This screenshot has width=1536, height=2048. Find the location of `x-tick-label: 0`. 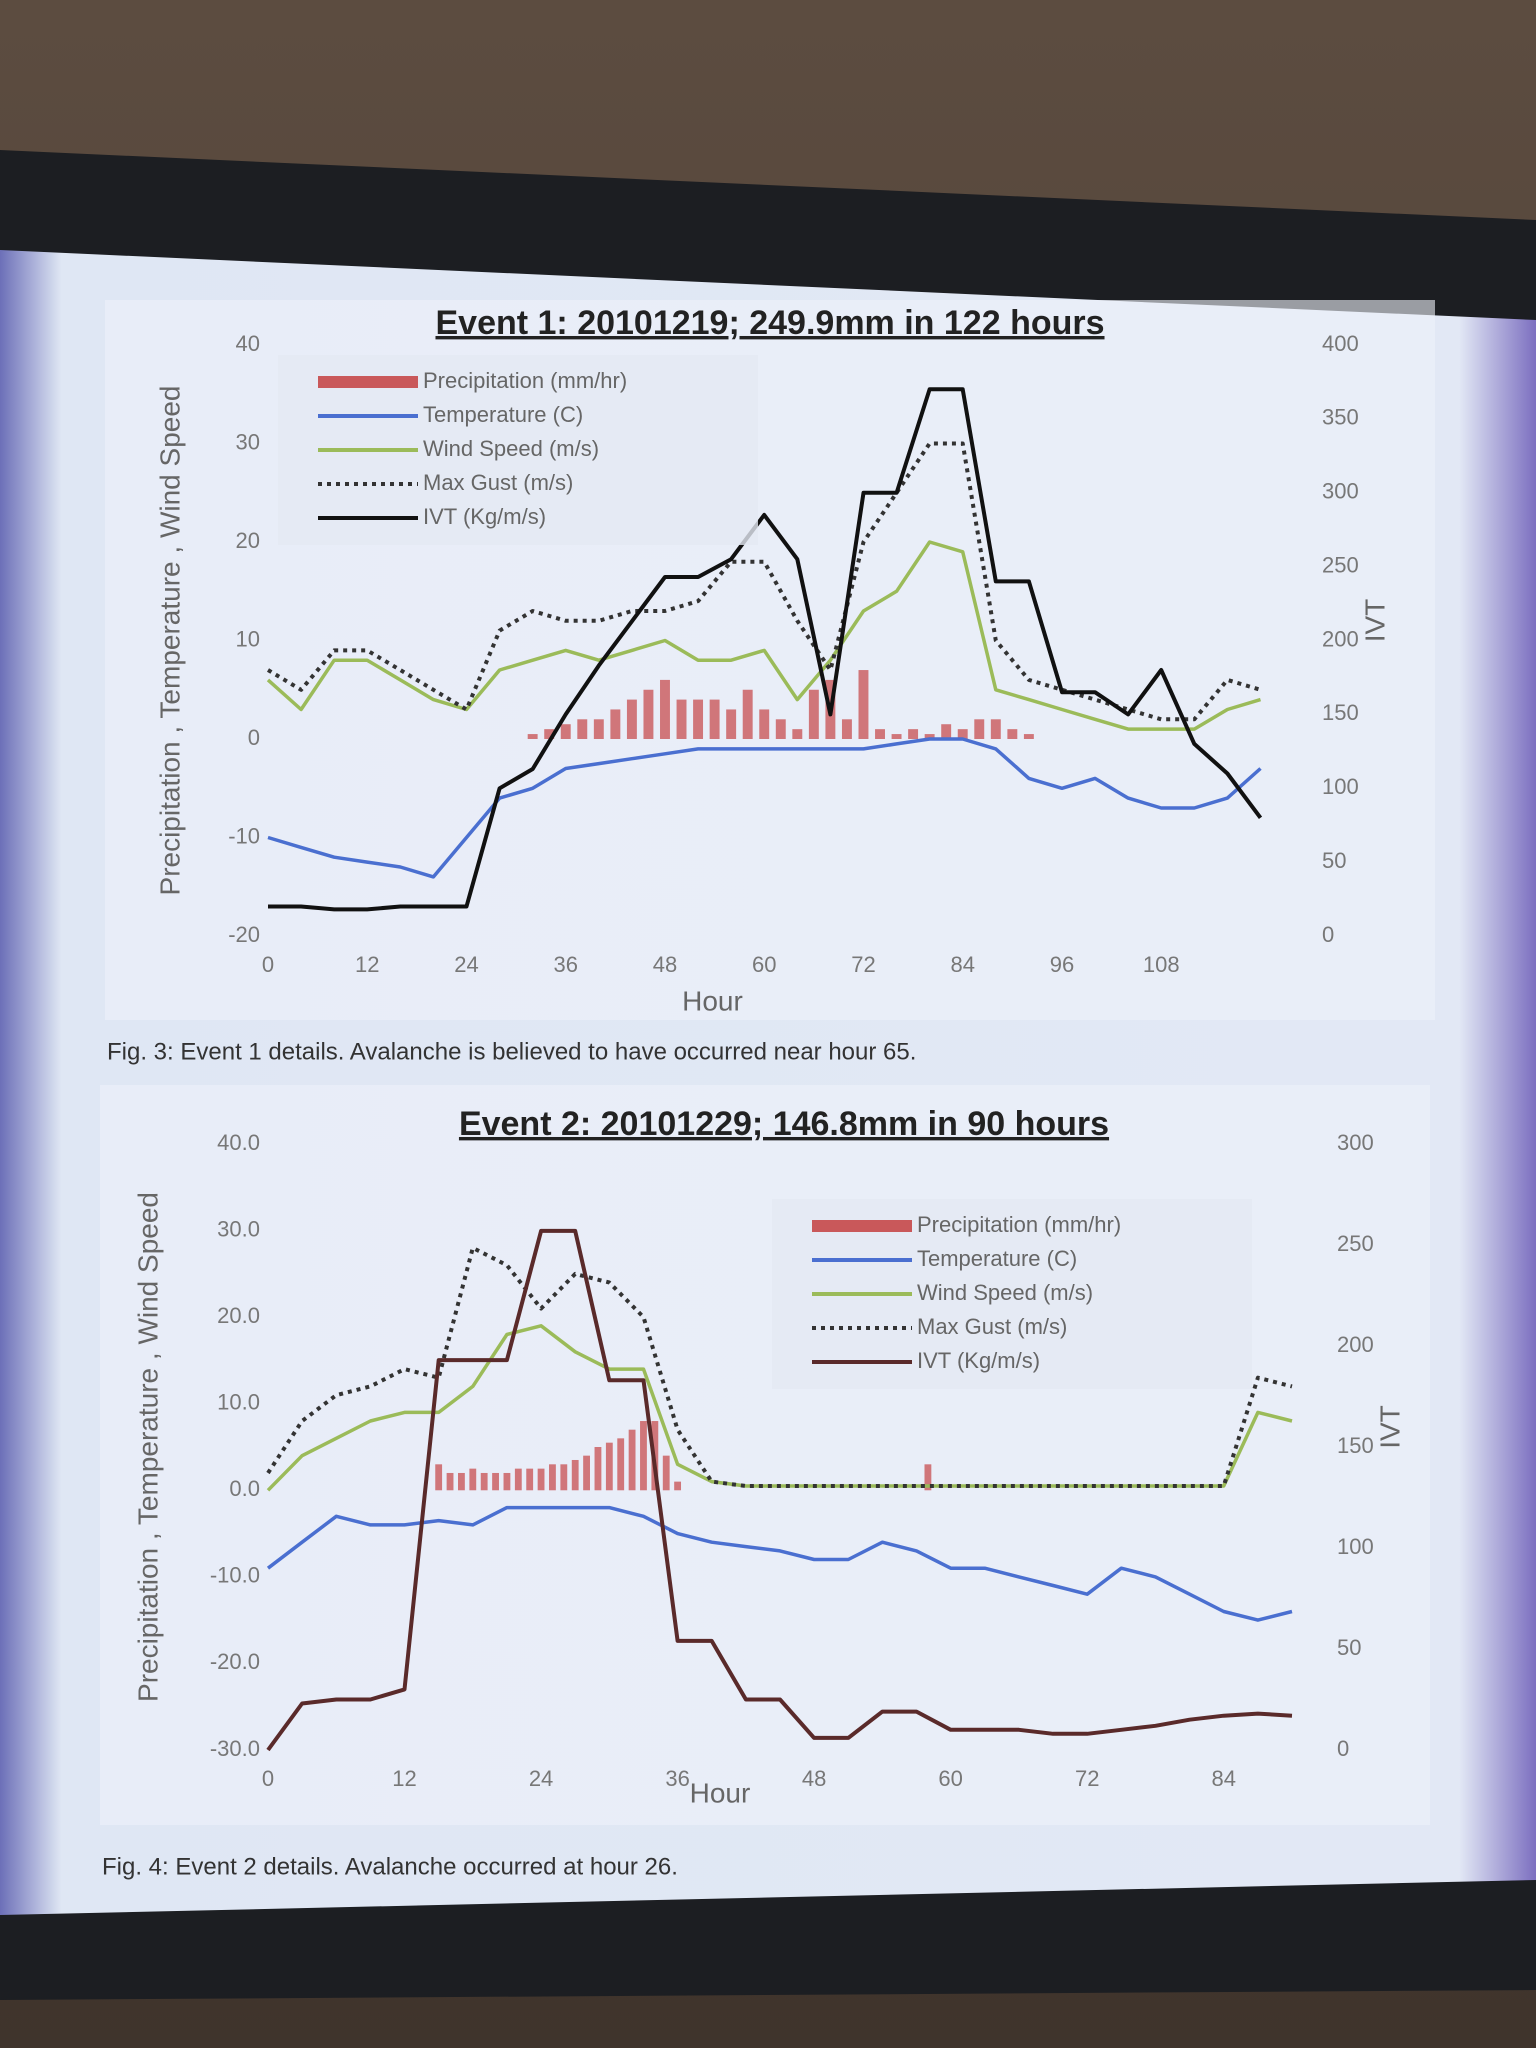

x-tick-label: 0 is located at coordinates (268, 1778).